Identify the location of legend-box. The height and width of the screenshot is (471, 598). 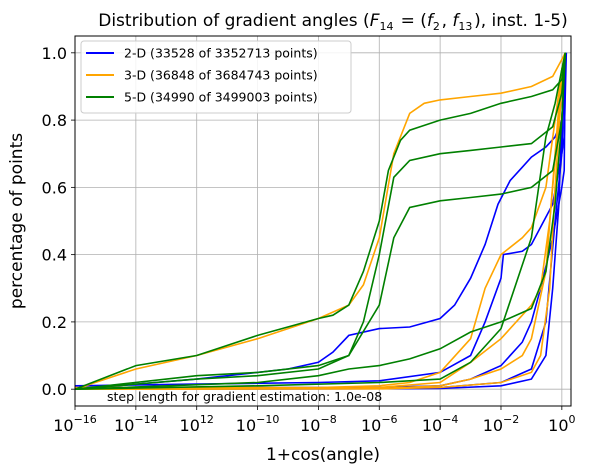
(216, 77).